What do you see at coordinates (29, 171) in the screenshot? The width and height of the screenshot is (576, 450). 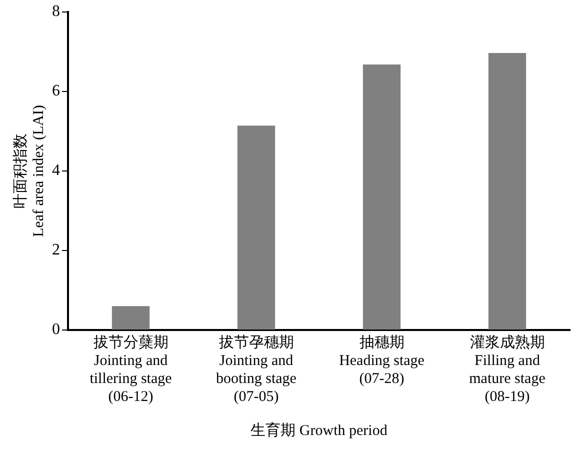 I see `y-axis-title: 叶面积指数 Leaf area index (LAI)` at bounding box center [29, 171].